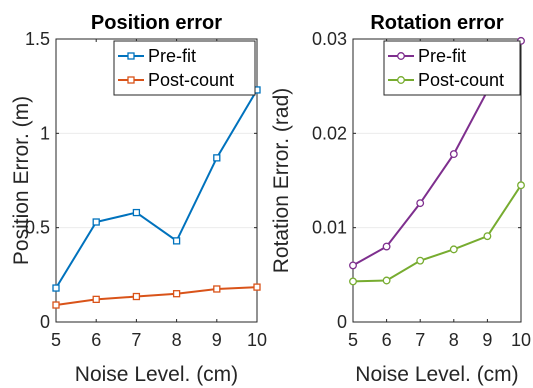 The width and height of the screenshot is (533, 388). Describe the element at coordinates (329, 133) in the screenshot. I see `y-tick-label: 0.02` at that location.